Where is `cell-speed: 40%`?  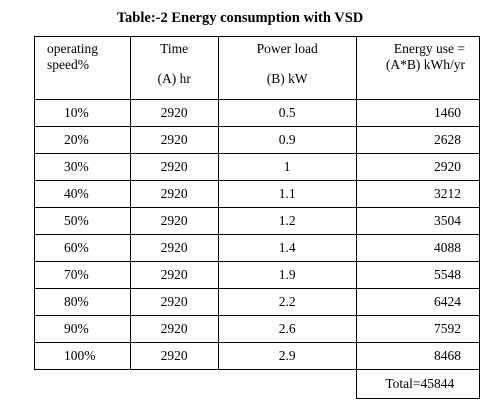 cell-speed: 40% is located at coordinates (82, 194).